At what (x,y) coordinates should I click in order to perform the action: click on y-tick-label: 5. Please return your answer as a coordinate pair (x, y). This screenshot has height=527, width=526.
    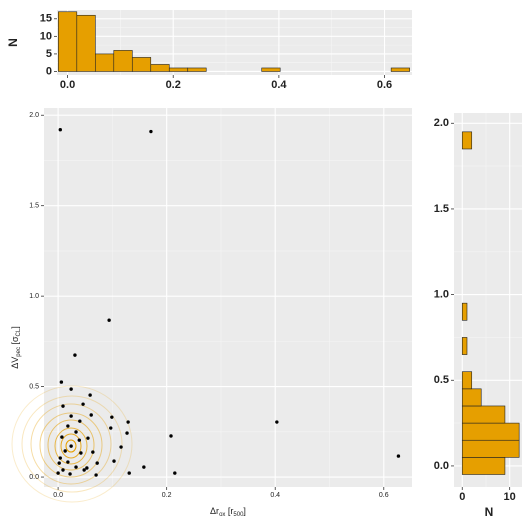
    Looking at the image, I should click on (49, 54).